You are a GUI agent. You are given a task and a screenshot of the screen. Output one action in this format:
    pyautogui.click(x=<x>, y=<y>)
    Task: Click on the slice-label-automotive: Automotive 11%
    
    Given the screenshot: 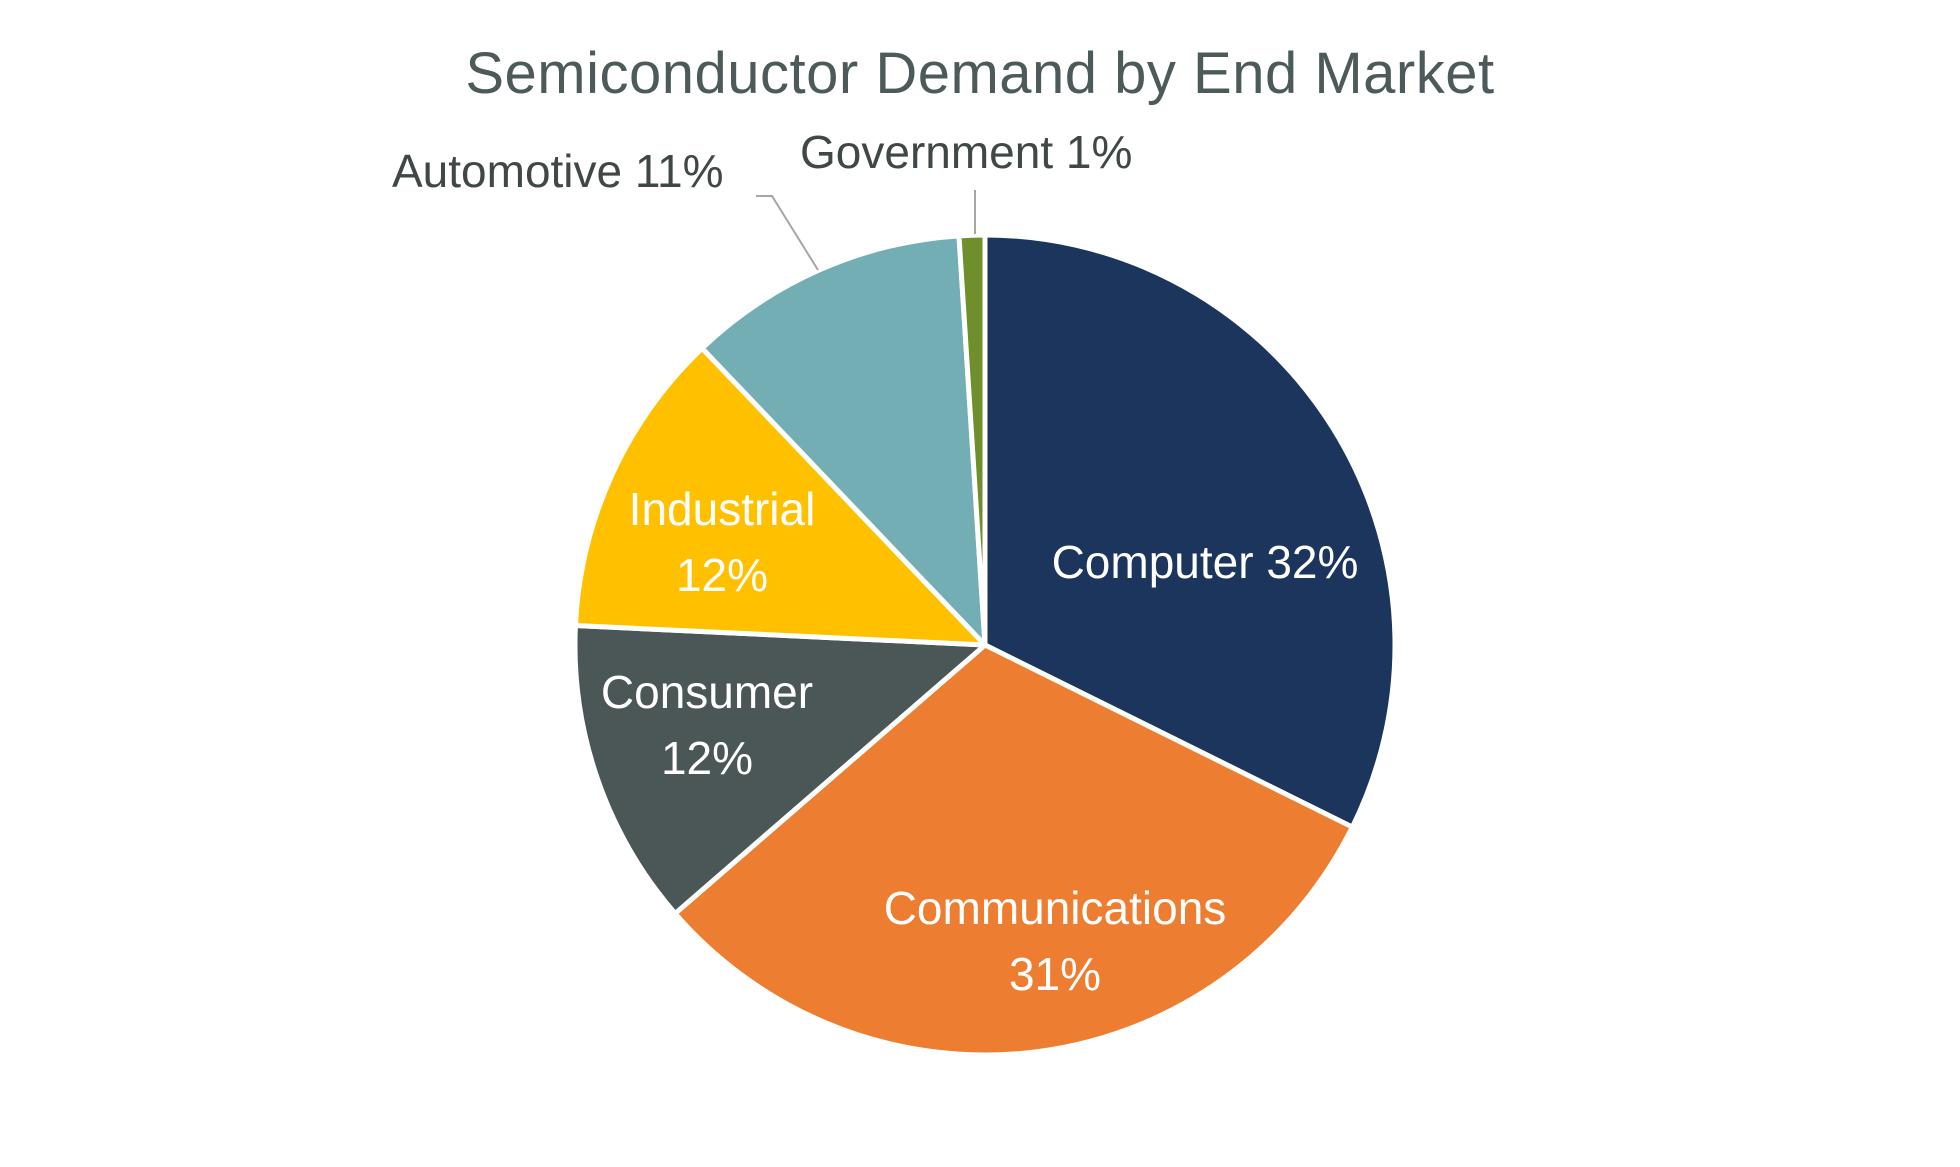 What is the action you would take?
    pyautogui.click(x=558, y=171)
    